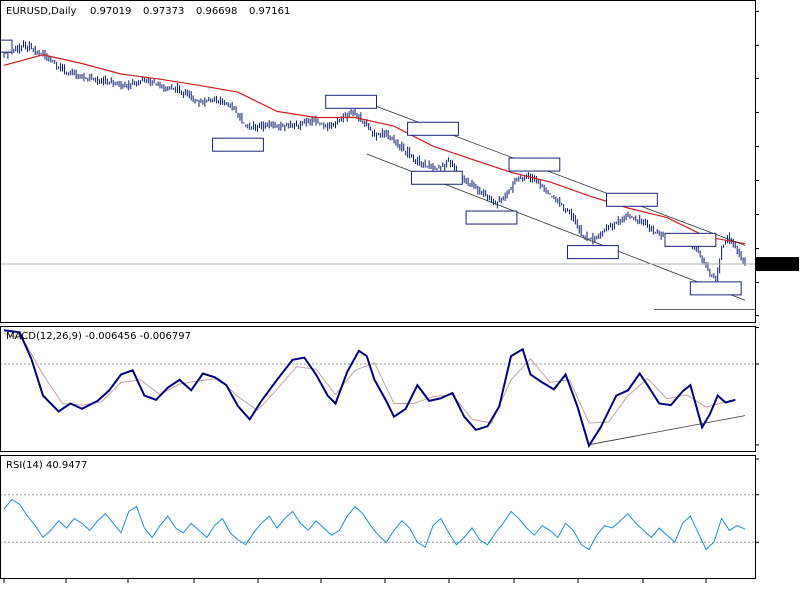  I want to click on macd-title: MACD(12,26,9) -0.006456 -0.006797, so click(98, 336).